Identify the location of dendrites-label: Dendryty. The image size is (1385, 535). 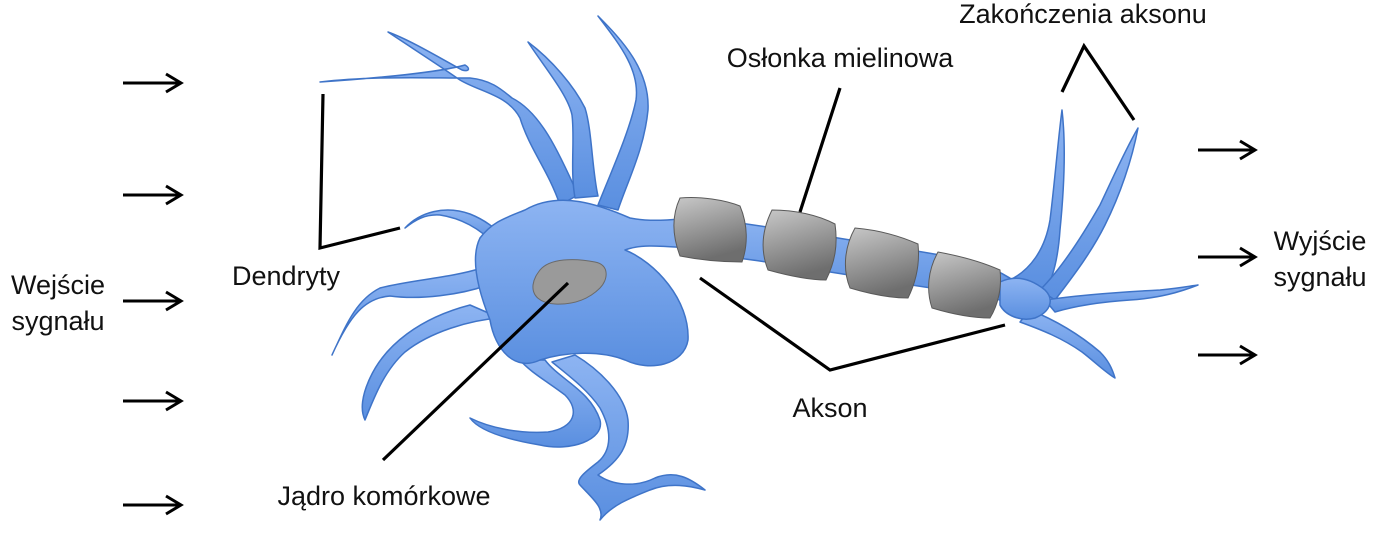
(286, 276).